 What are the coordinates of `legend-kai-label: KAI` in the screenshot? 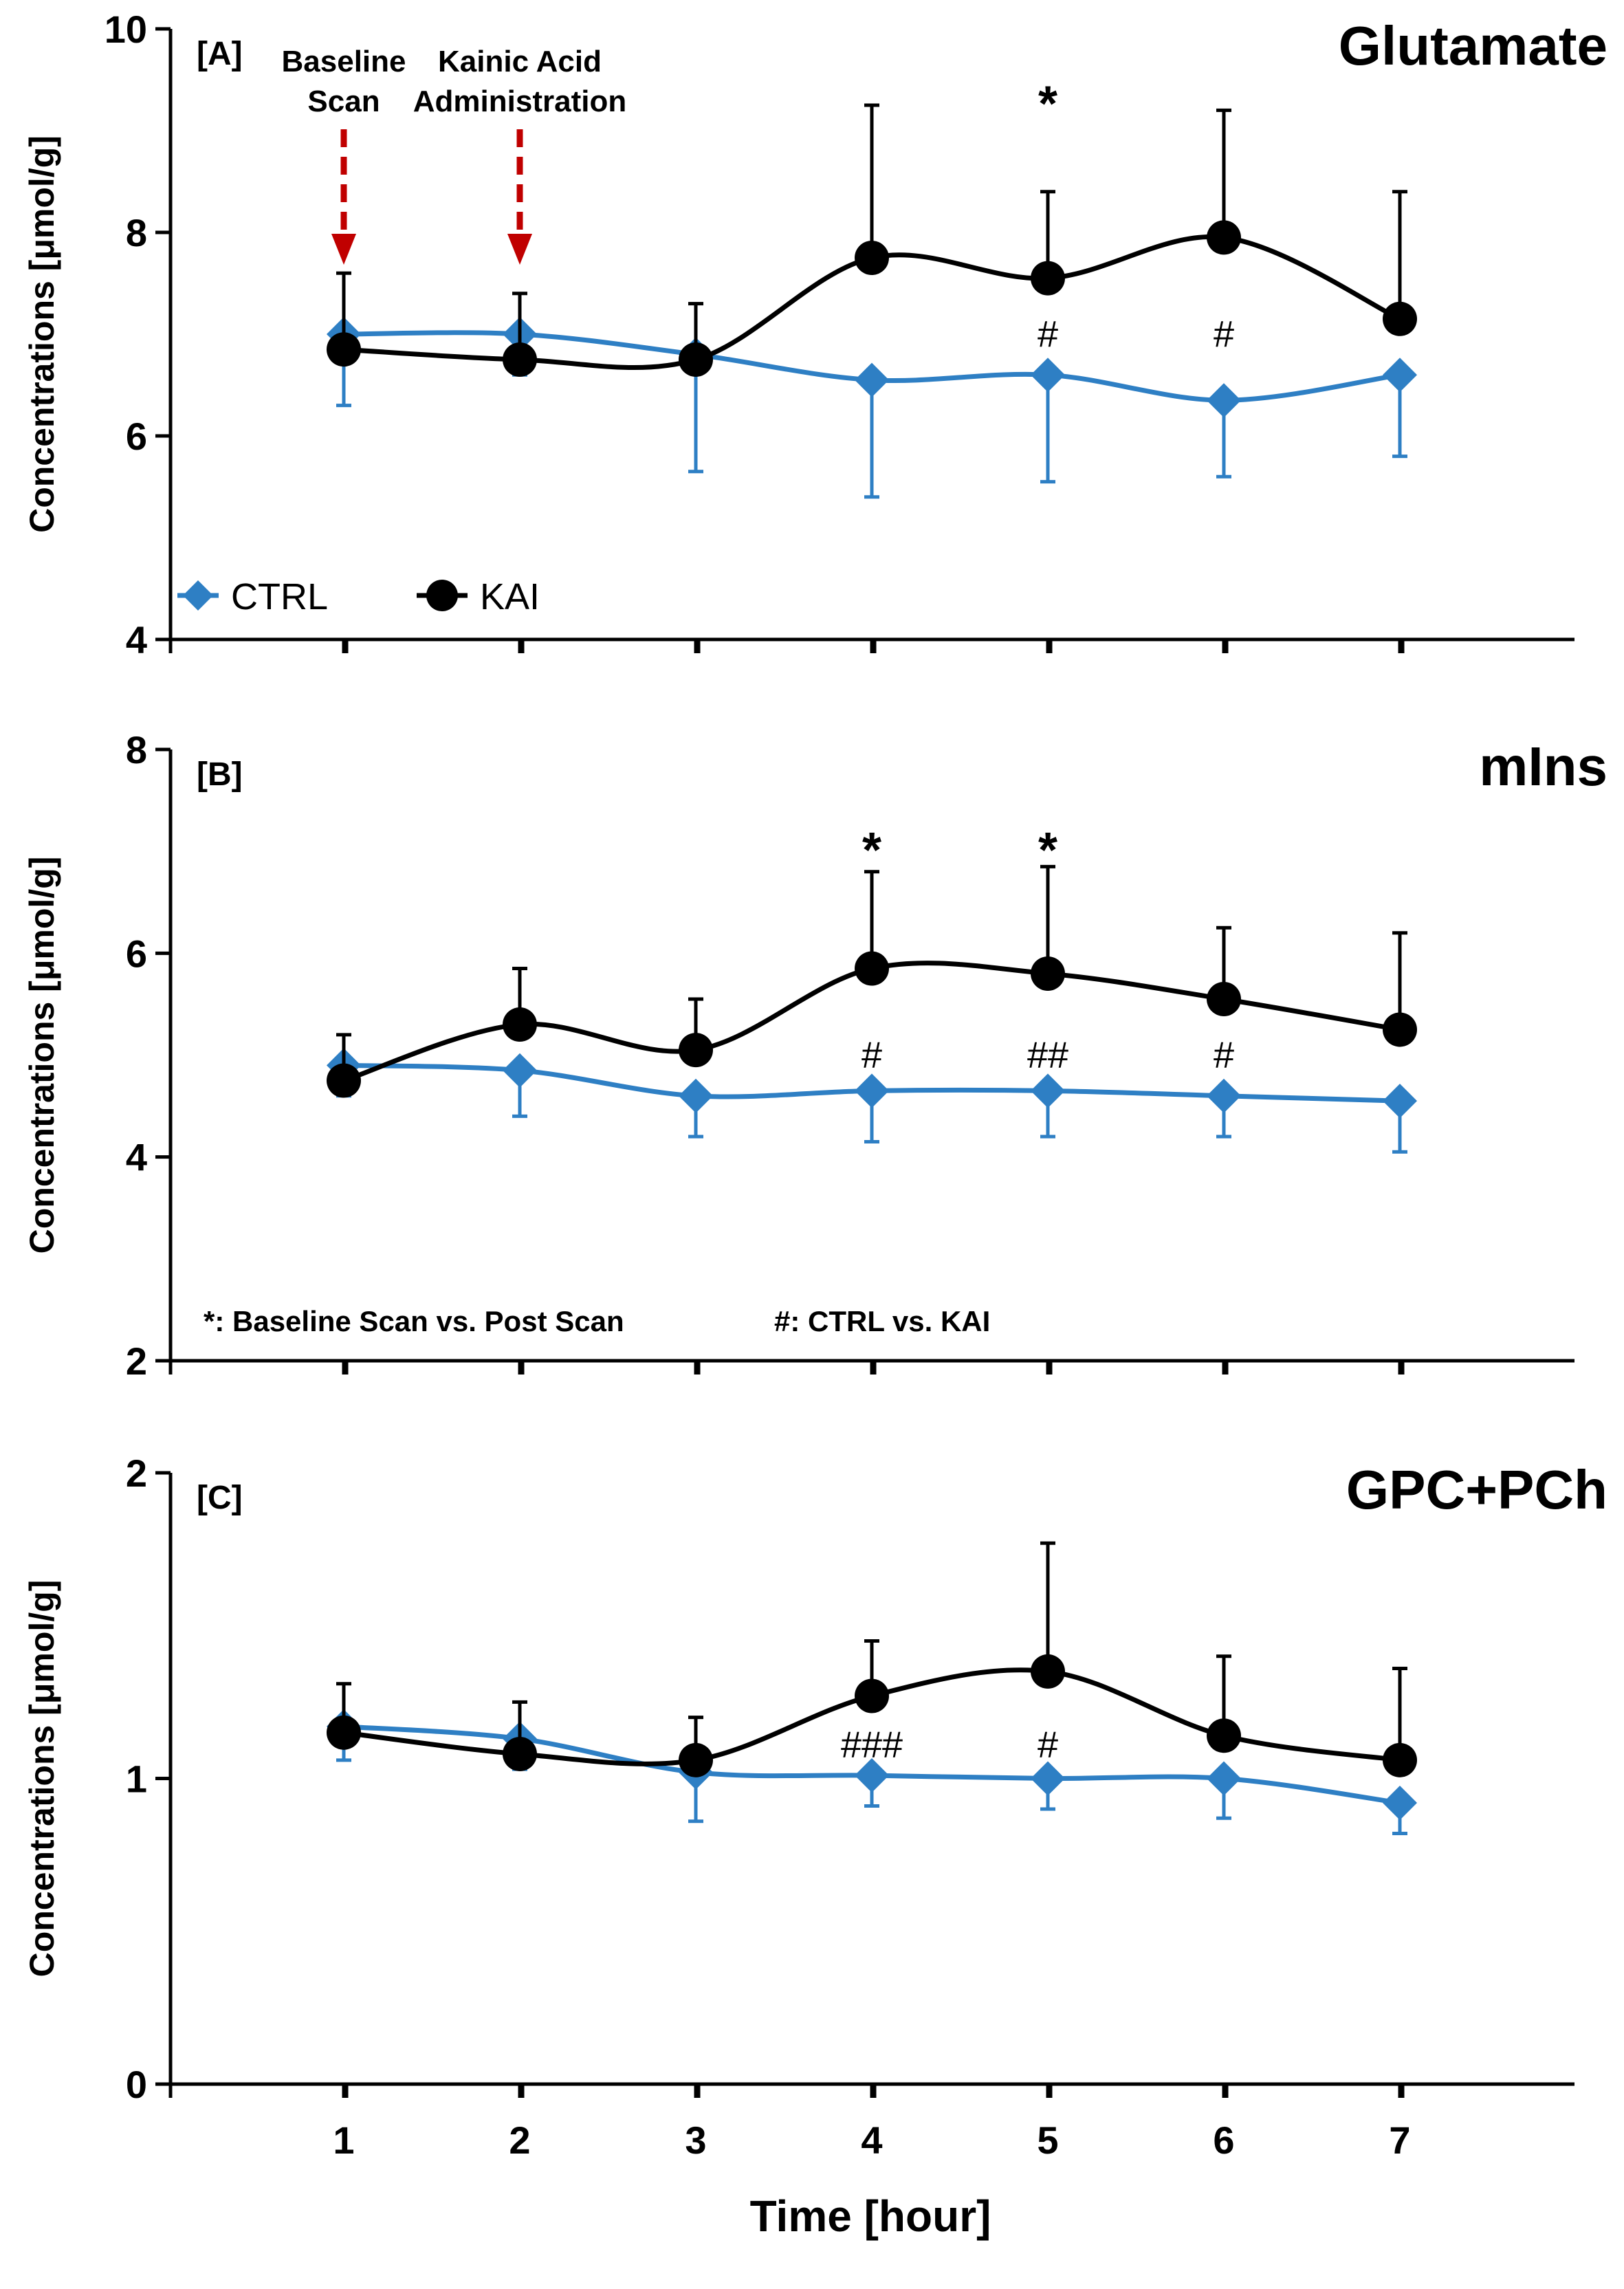 It's located at (510, 596).